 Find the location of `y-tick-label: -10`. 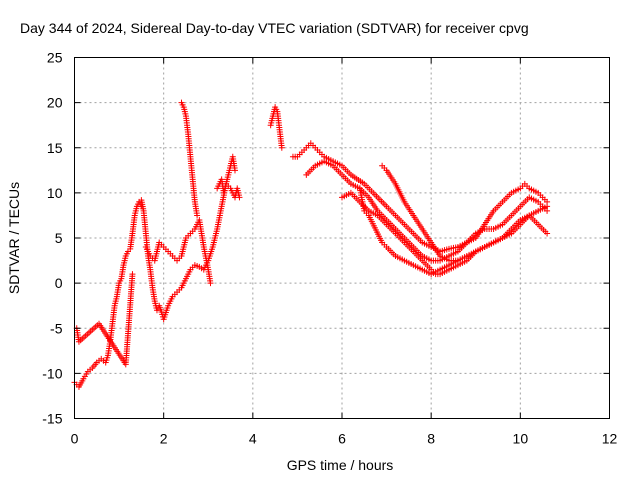

y-tick-label: -10 is located at coordinates (52, 373).